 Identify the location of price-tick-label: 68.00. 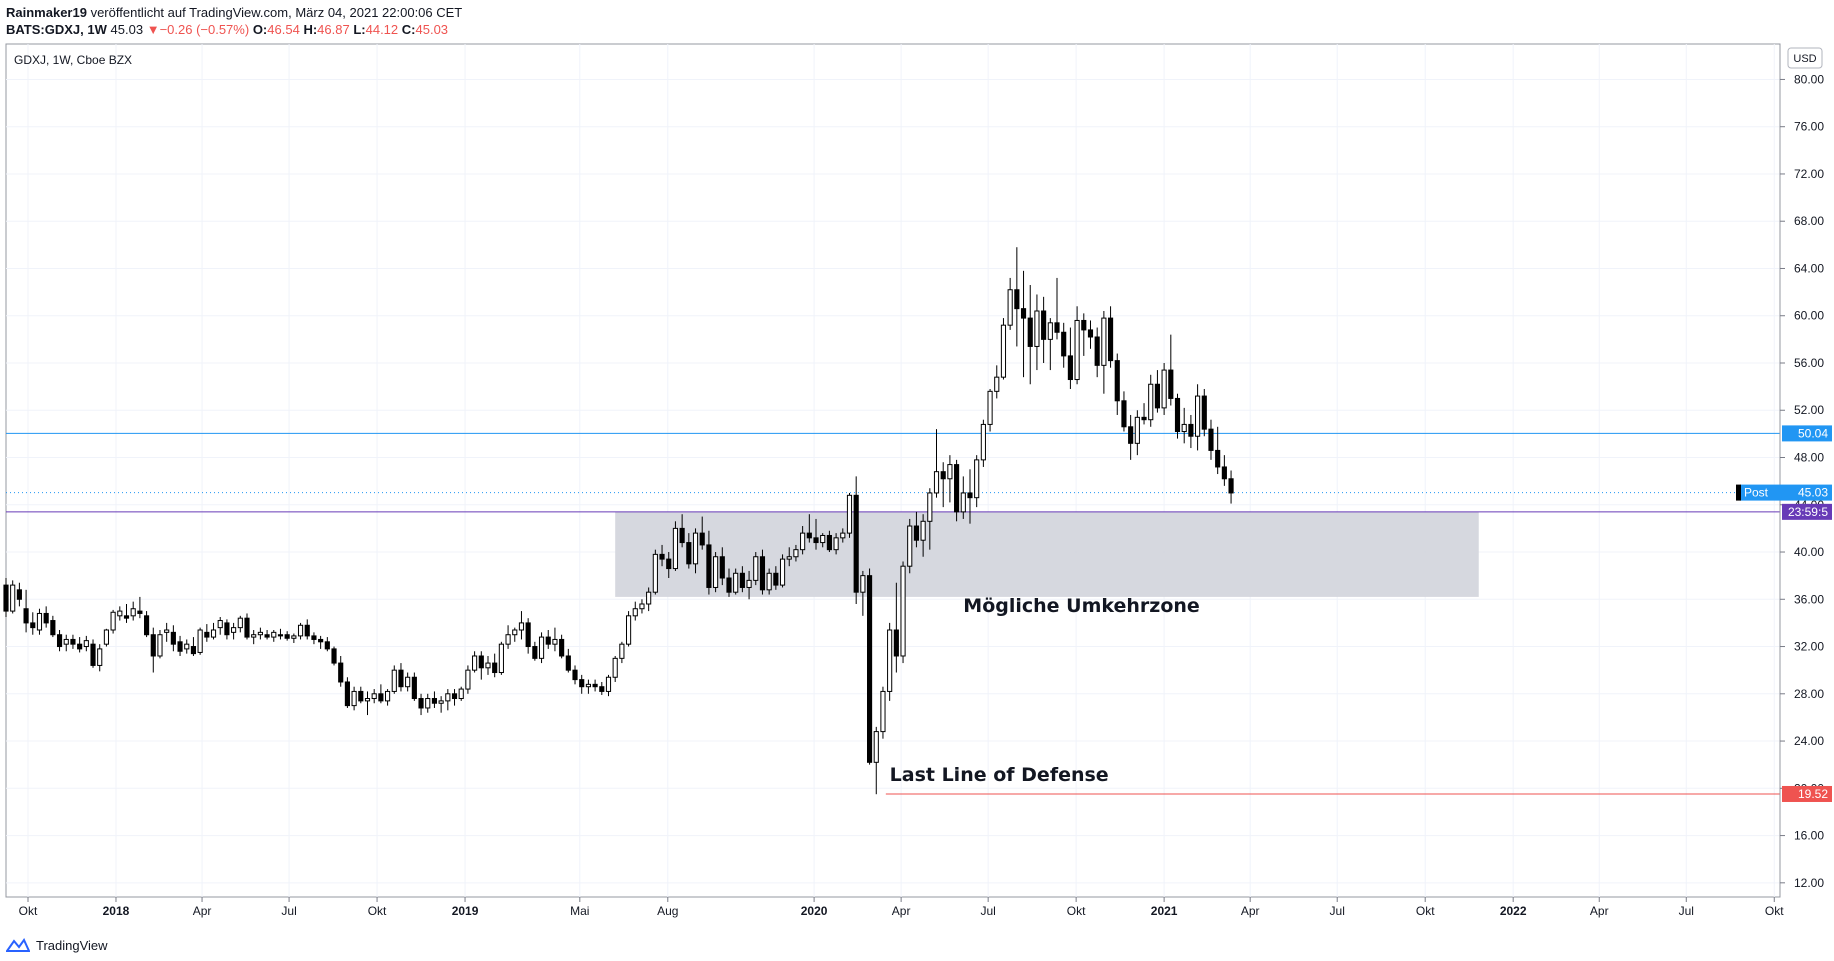
(1809, 221).